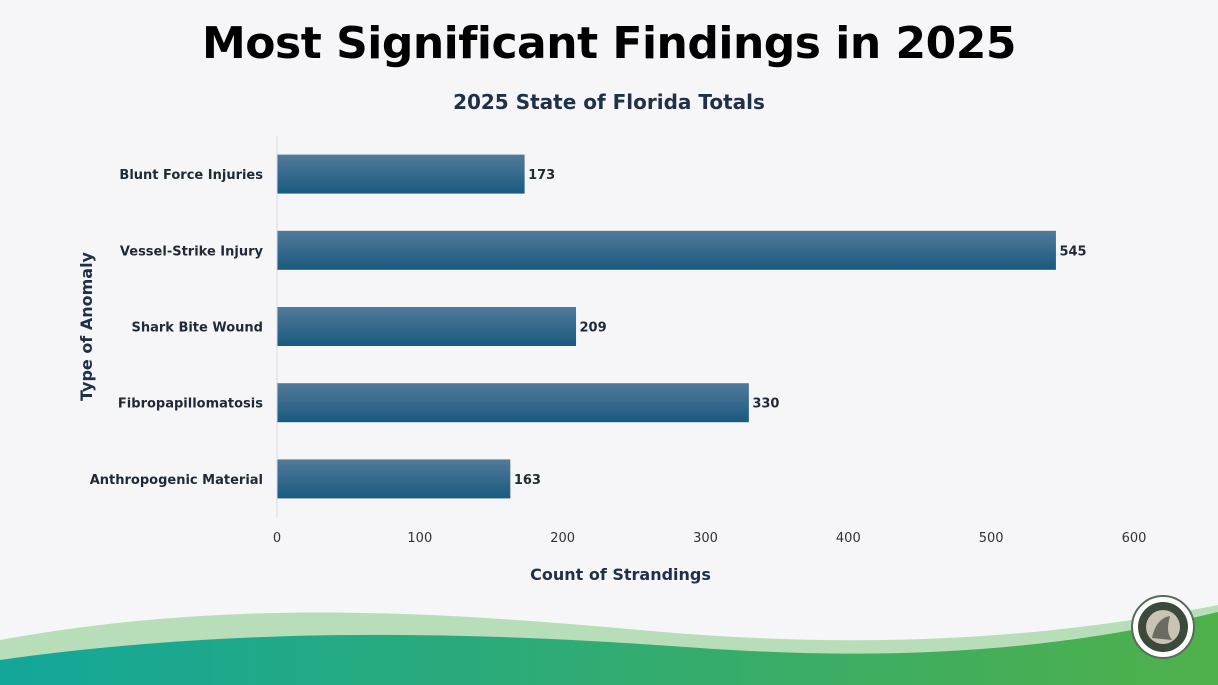 The height and width of the screenshot is (685, 1218). What do you see at coordinates (192, 251) in the screenshot?
I see `category-label: Vessel-Strike Injury` at bounding box center [192, 251].